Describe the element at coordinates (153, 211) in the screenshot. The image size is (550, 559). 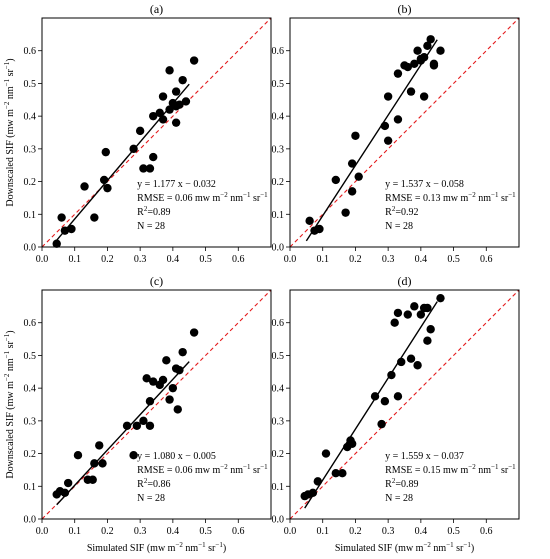
I see `annotation-line: R2=0.89` at that location.